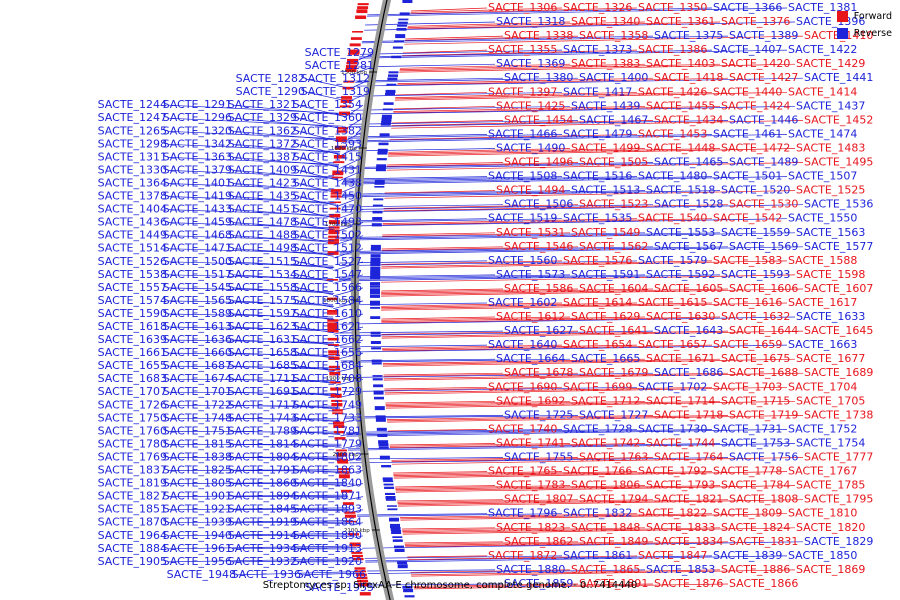  Describe the element at coordinates (672, 386) in the screenshot. I see `gene-label-reverse: SACTE_1702` at that location.